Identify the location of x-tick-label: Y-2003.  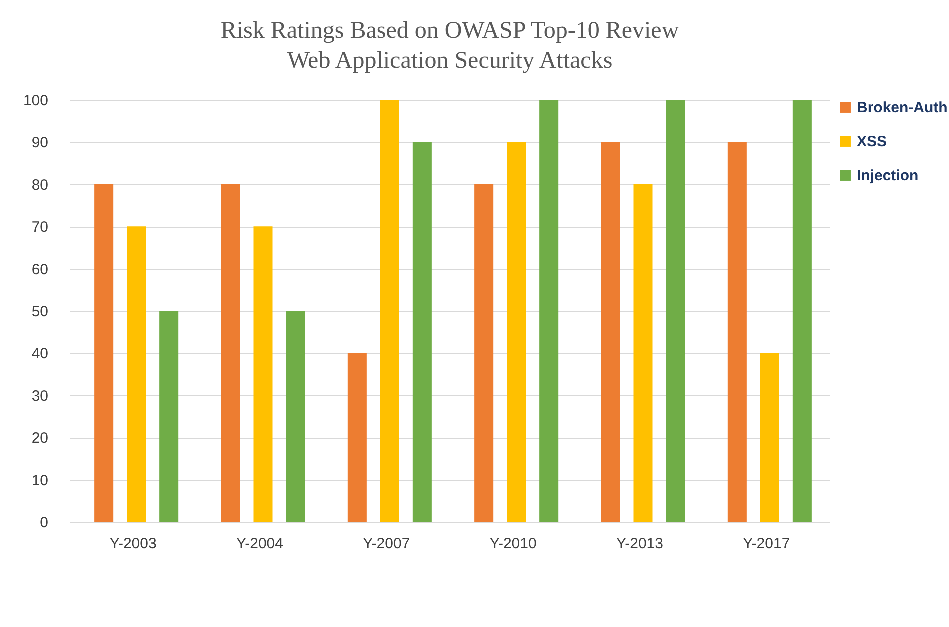
(133, 544).